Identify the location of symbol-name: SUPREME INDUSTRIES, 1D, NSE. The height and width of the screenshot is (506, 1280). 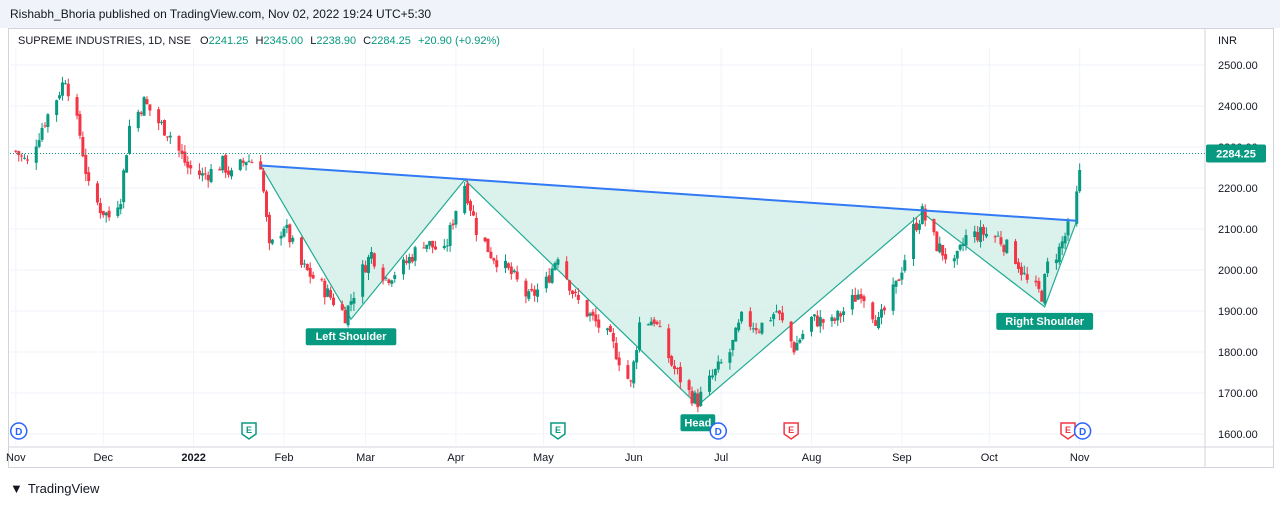
(104, 41).